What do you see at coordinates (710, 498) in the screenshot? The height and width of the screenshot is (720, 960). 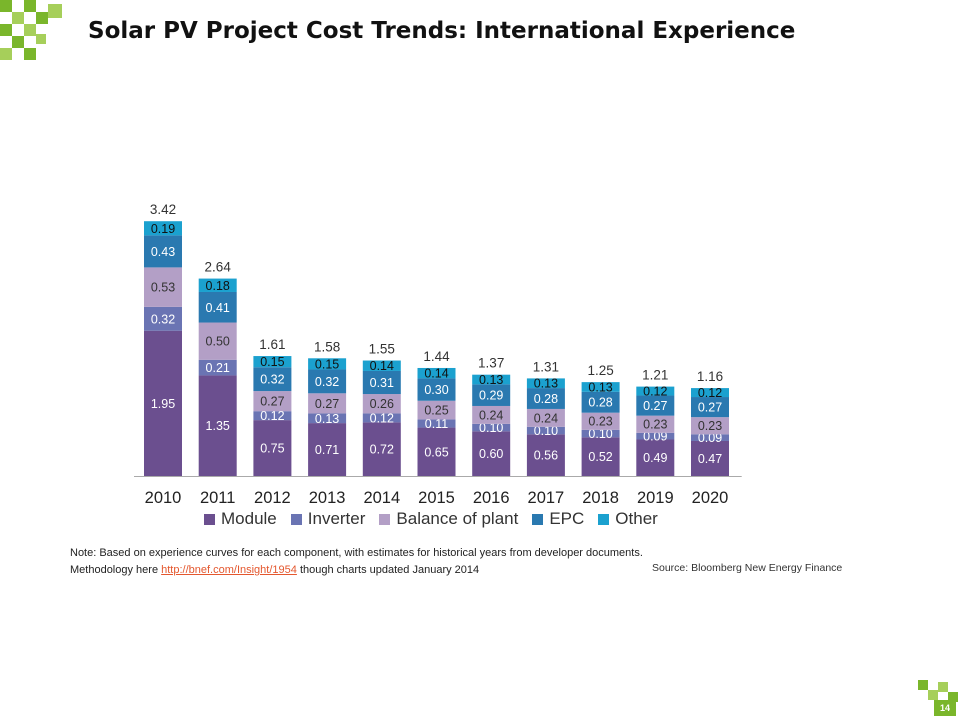 I see `x-tick-label: 2020` at bounding box center [710, 498].